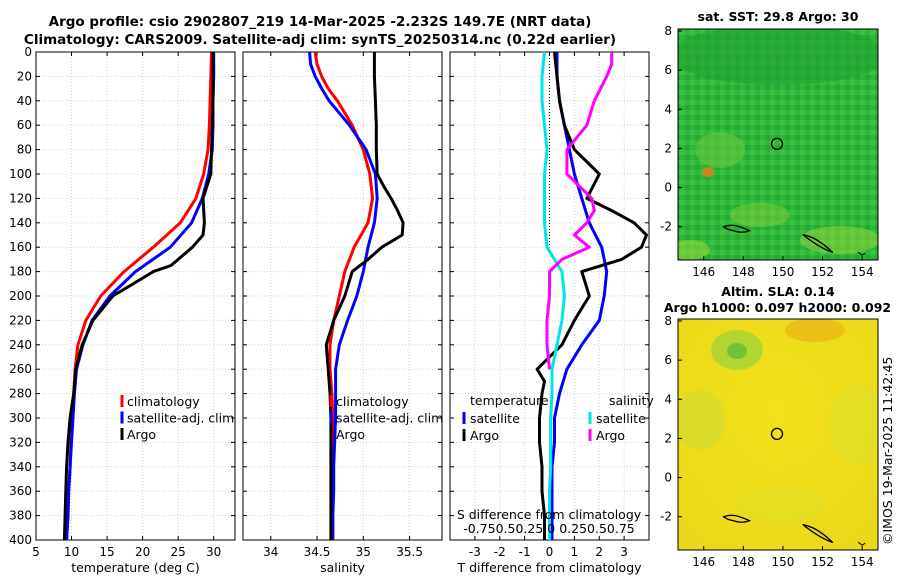 This screenshot has height=580, width=900. Describe the element at coordinates (24, 76) in the screenshot. I see `y-tick-label: 20` at that location.